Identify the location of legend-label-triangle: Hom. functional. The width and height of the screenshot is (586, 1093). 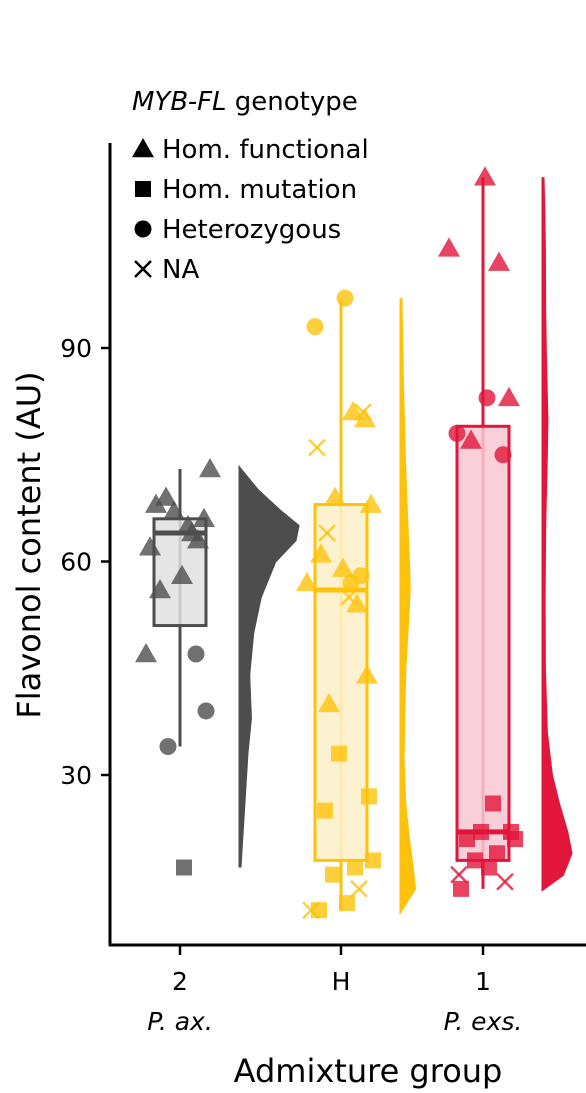
(265, 150).